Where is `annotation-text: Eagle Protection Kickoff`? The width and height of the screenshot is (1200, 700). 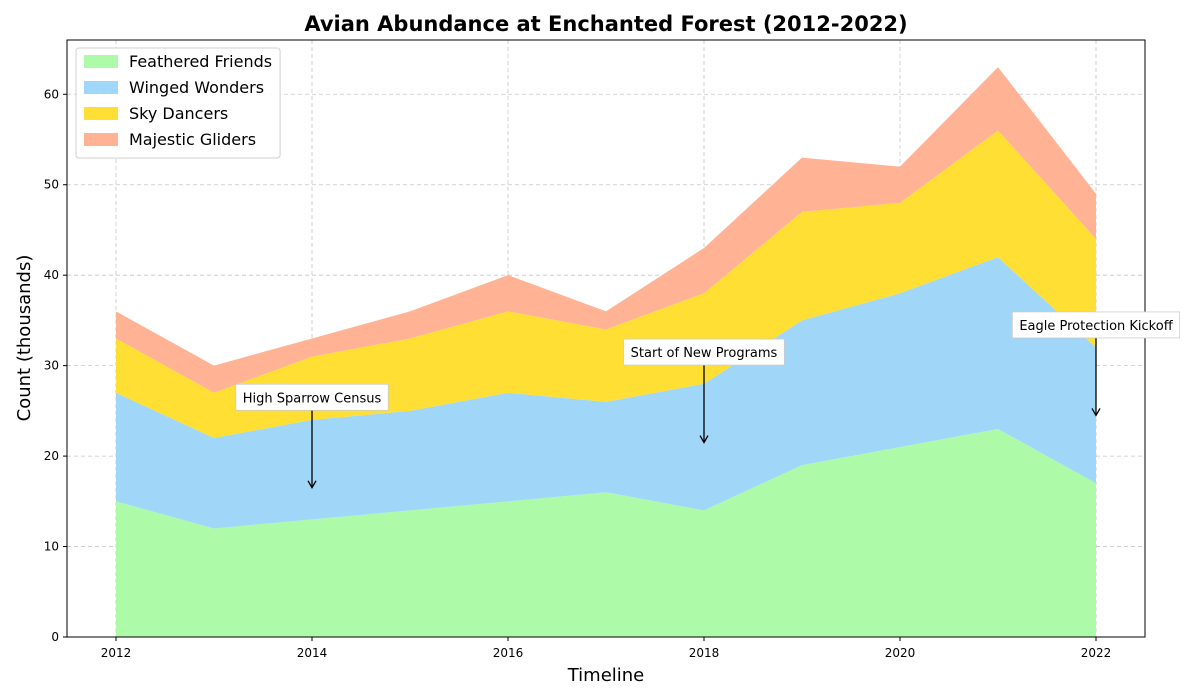 annotation-text: Eagle Protection Kickoff is located at coordinates (1096, 326).